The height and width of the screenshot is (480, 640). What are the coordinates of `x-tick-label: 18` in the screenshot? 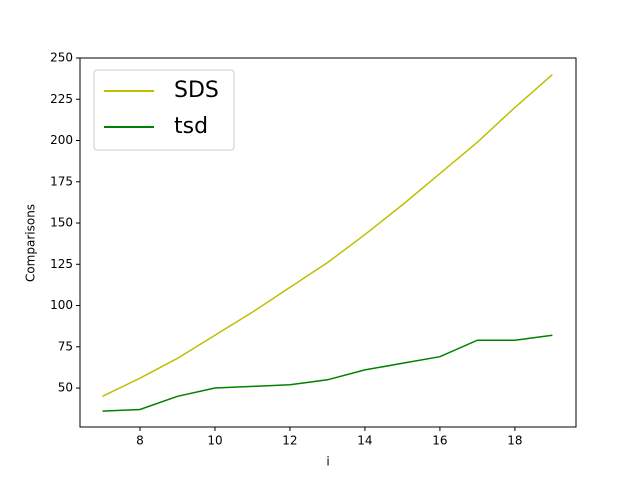 It's located at (514, 441).